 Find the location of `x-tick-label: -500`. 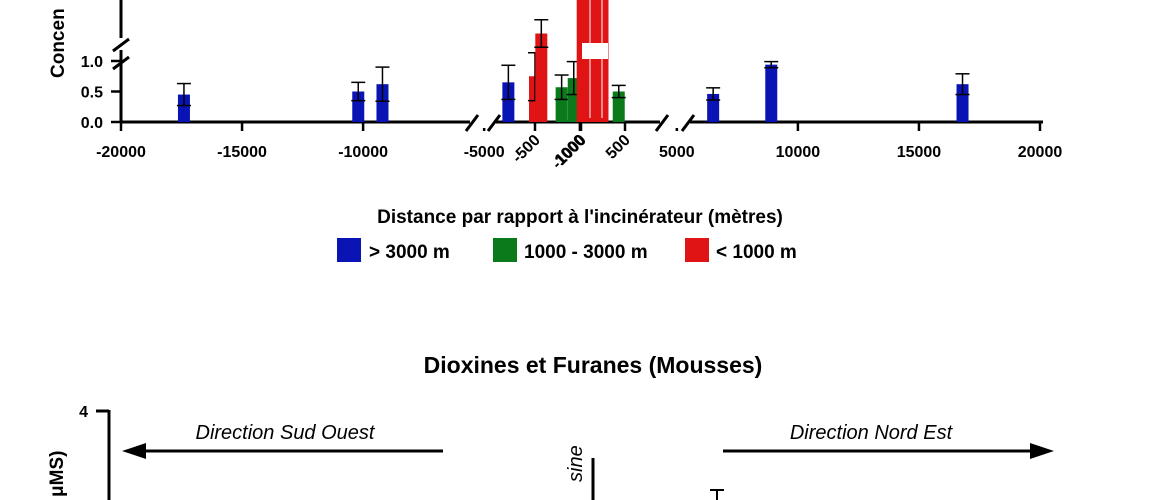

x-tick-label: -500 is located at coordinates (526, 149).